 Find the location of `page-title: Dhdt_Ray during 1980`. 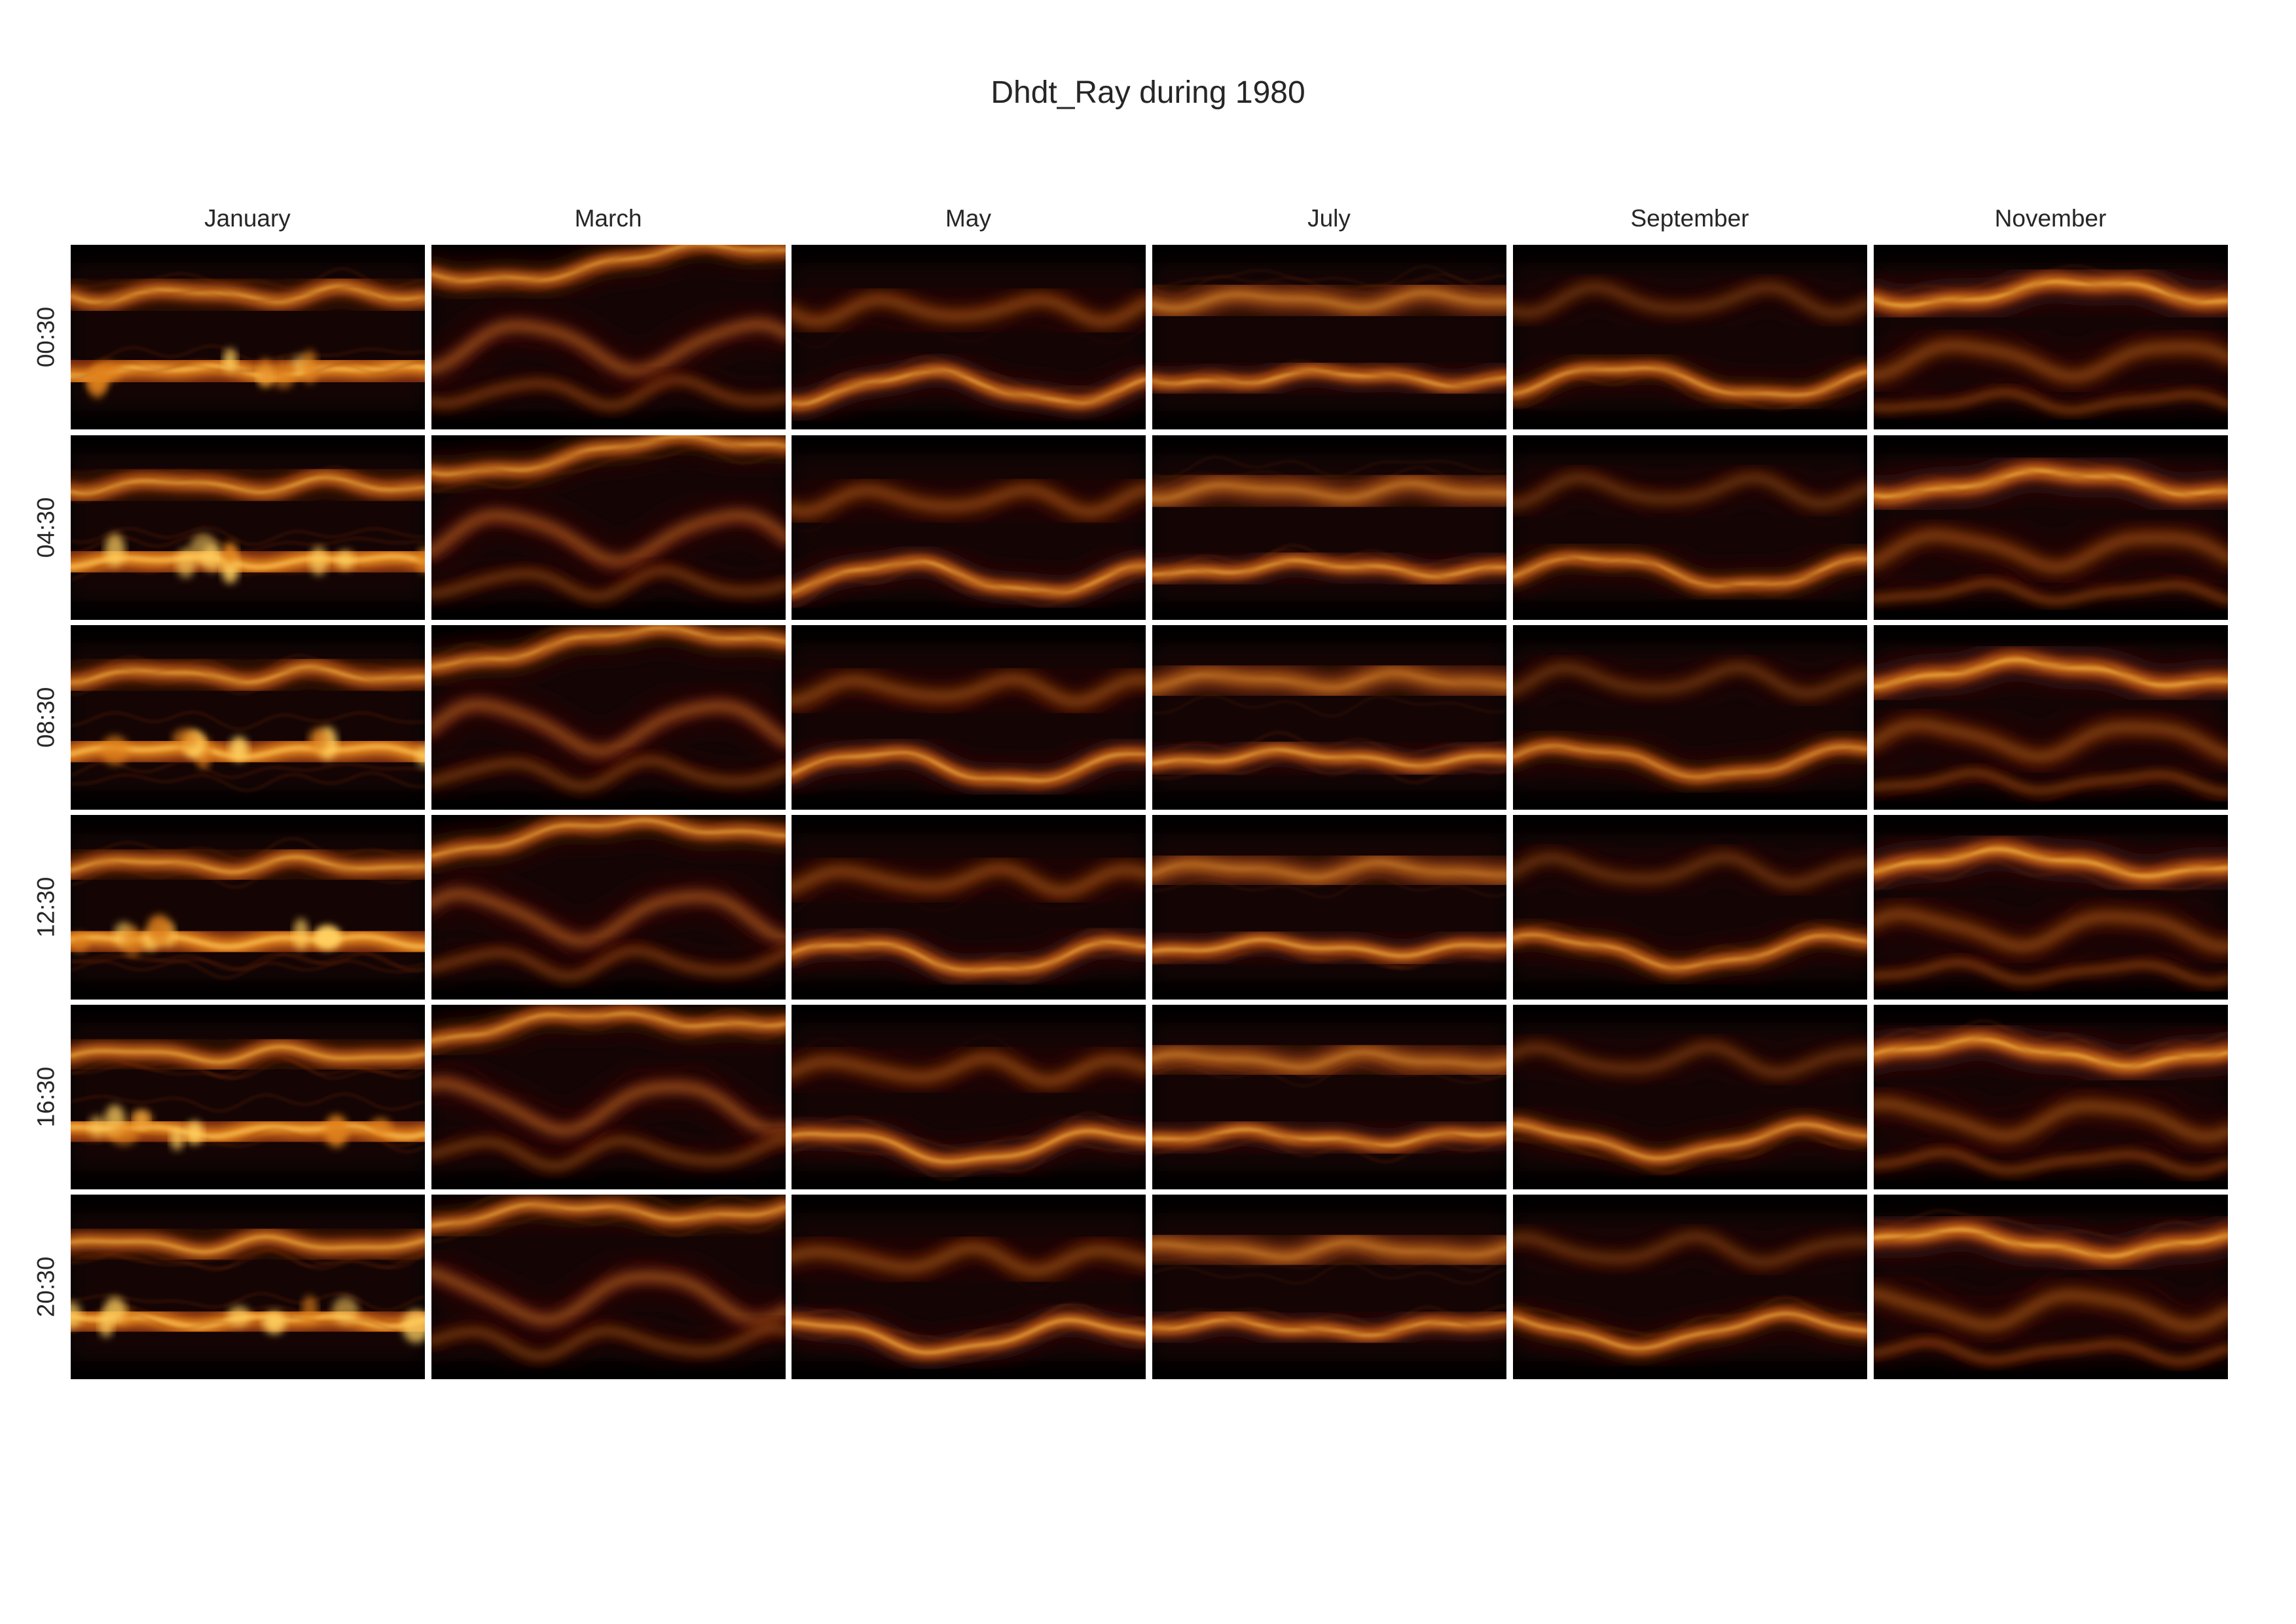

page-title: Dhdt_Ray during 1980 is located at coordinates (1148, 92).